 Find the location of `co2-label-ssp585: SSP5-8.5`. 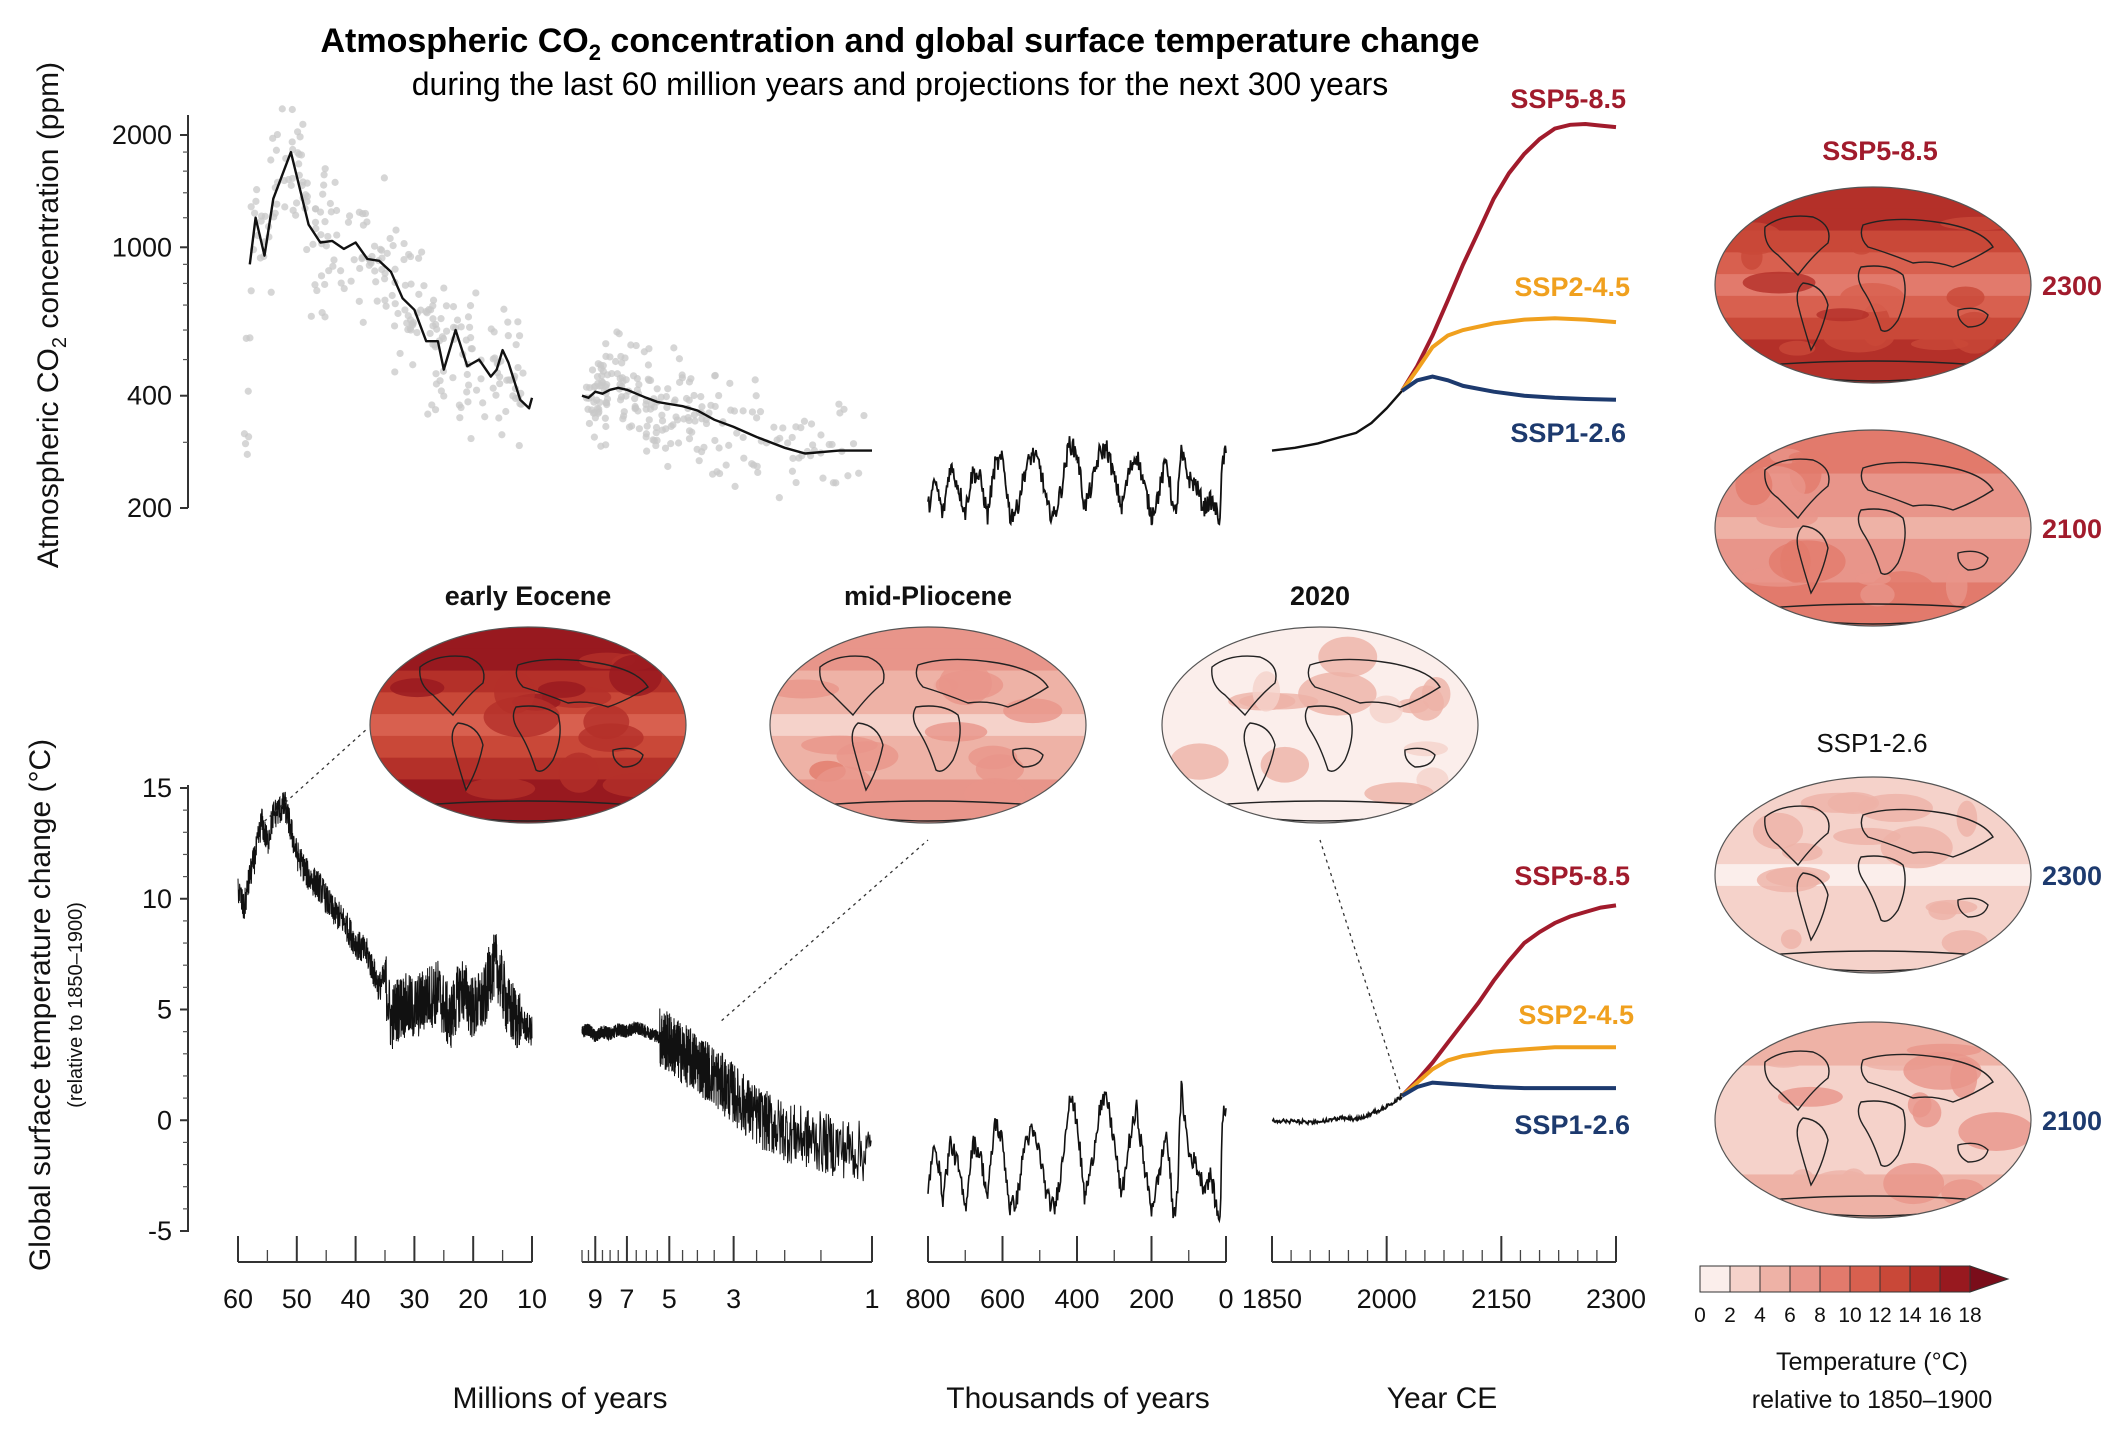

co2-label-ssp585: SSP5-8.5 is located at coordinates (1568, 99).